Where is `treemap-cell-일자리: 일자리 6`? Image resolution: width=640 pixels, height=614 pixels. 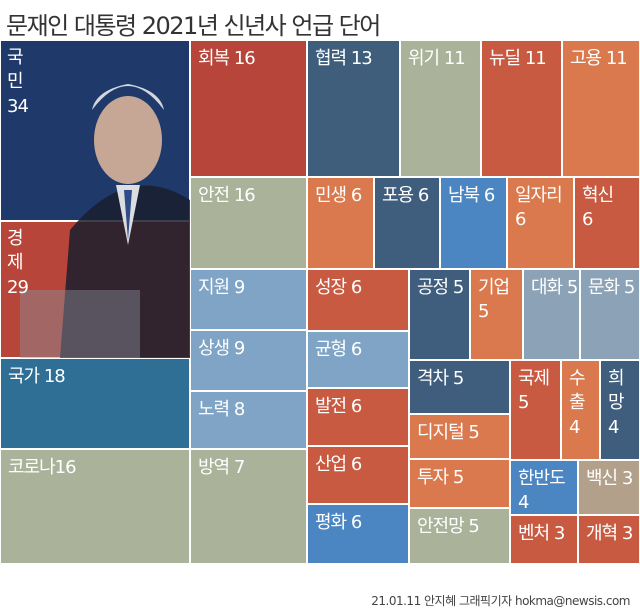 treemap-cell-일자리: 일자리 6 is located at coordinates (540, 223).